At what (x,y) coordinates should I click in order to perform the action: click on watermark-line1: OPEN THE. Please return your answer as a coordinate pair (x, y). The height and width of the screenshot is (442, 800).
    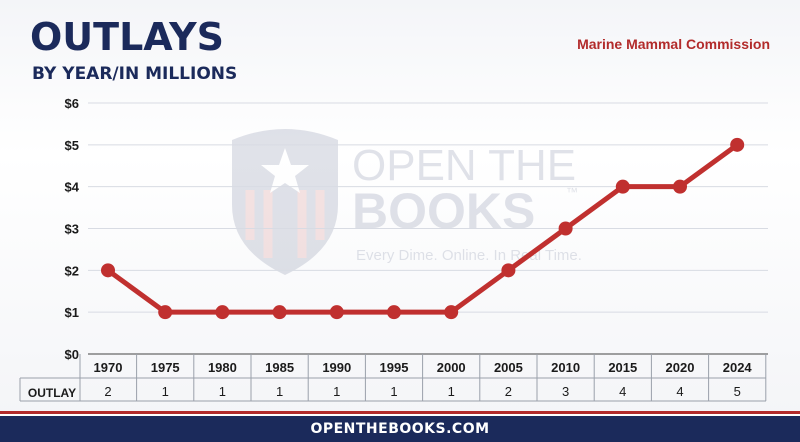
    Looking at the image, I should click on (464, 165).